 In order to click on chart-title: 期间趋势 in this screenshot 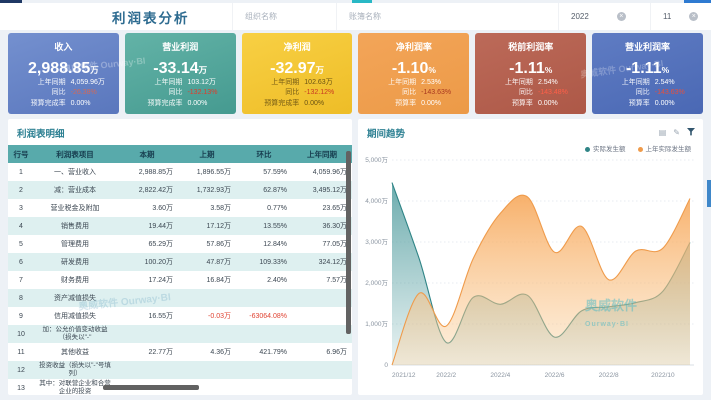, I will do `click(386, 134)`.